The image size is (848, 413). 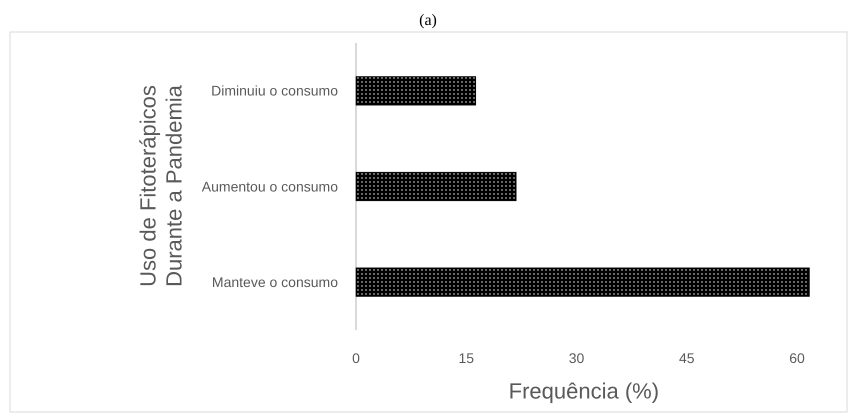 What do you see at coordinates (584, 391) in the screenshot?
I see `x-axis-title: Frequência (%)` at bounding box center [584, 391].